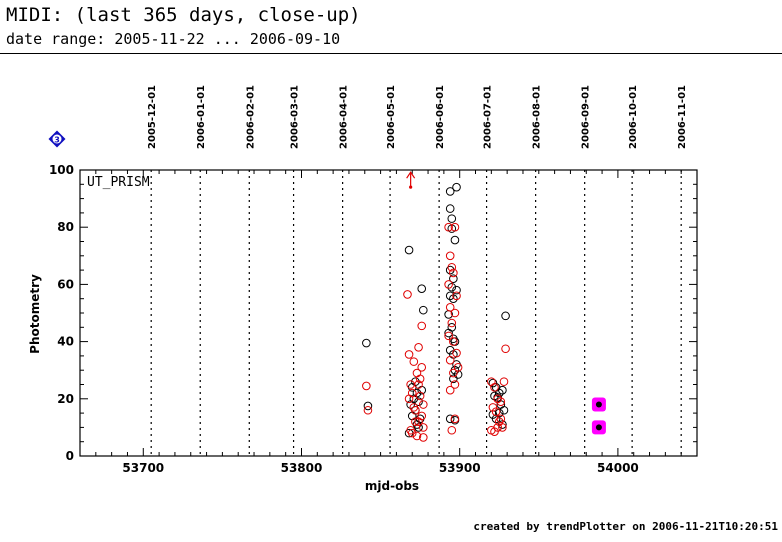  Describe the element at coordinates (392, 486) in the screenshot. I see `x-axis-label: mjd-obs` at that location.